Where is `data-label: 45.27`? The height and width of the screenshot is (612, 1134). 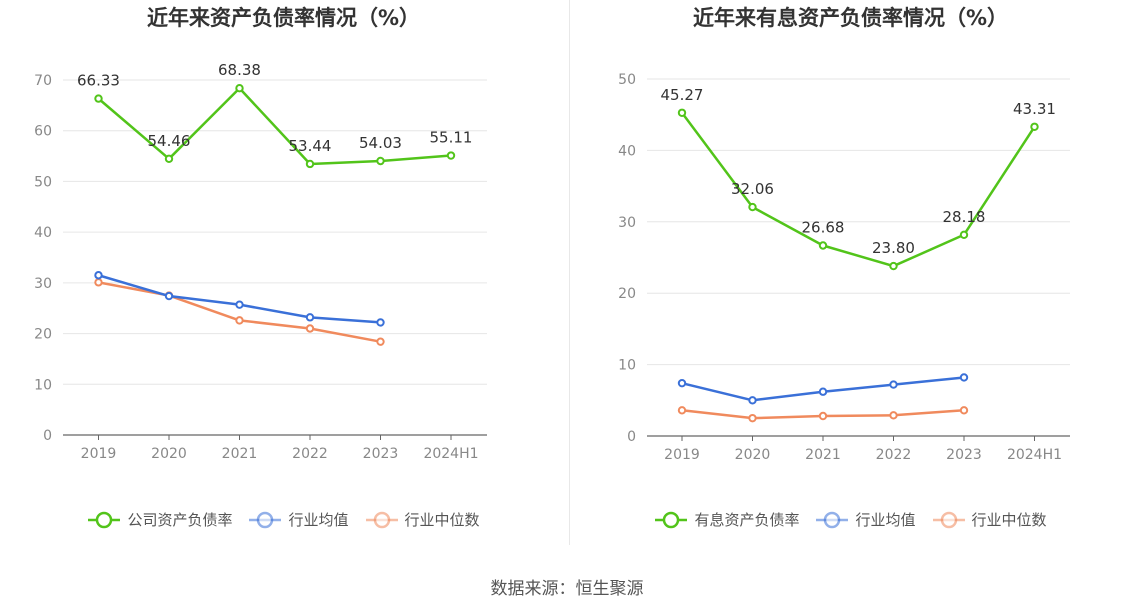 data-label: 45.27 is located at coordinates (682, 95).